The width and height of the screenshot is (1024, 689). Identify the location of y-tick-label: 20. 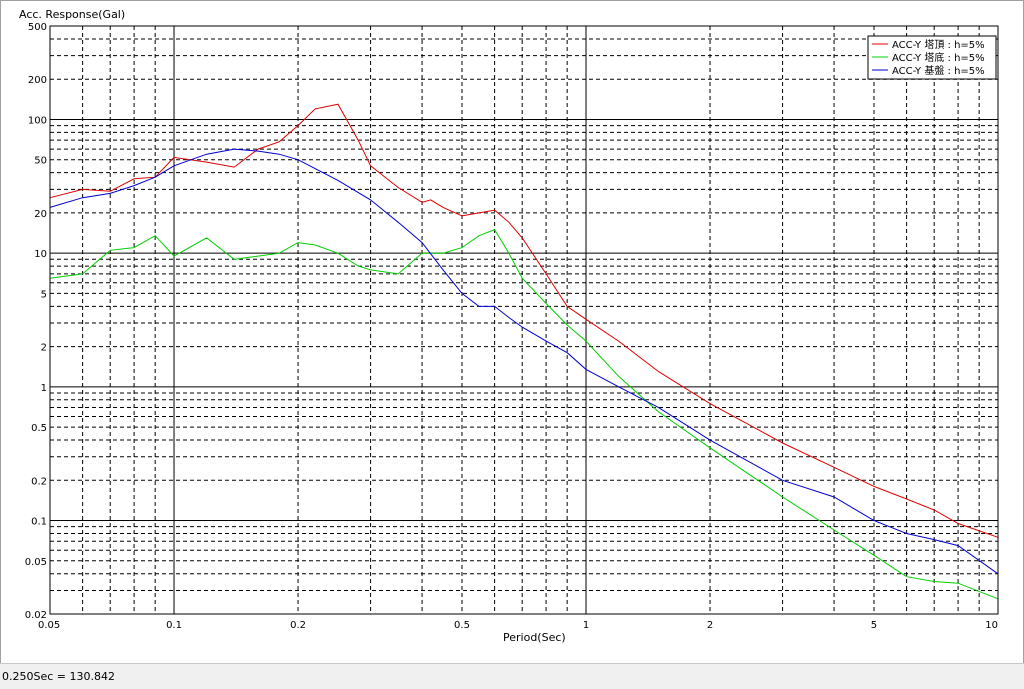
(40, 214).